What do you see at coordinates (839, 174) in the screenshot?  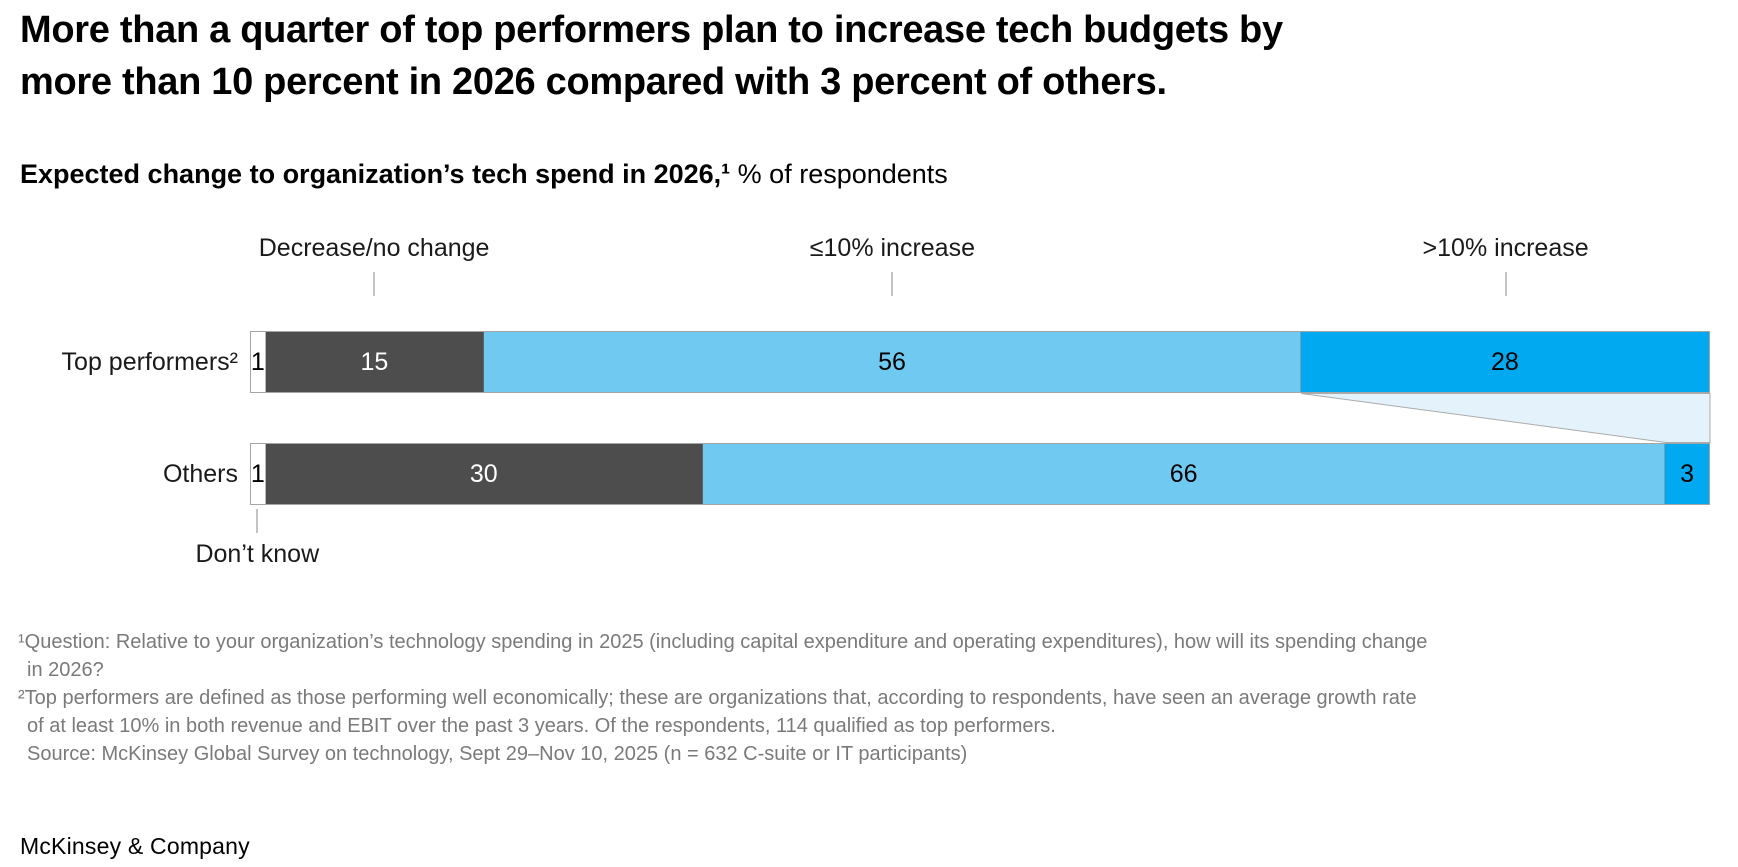 I see `subtitle-unit: % of respondents` at bounding box center [839, 174].